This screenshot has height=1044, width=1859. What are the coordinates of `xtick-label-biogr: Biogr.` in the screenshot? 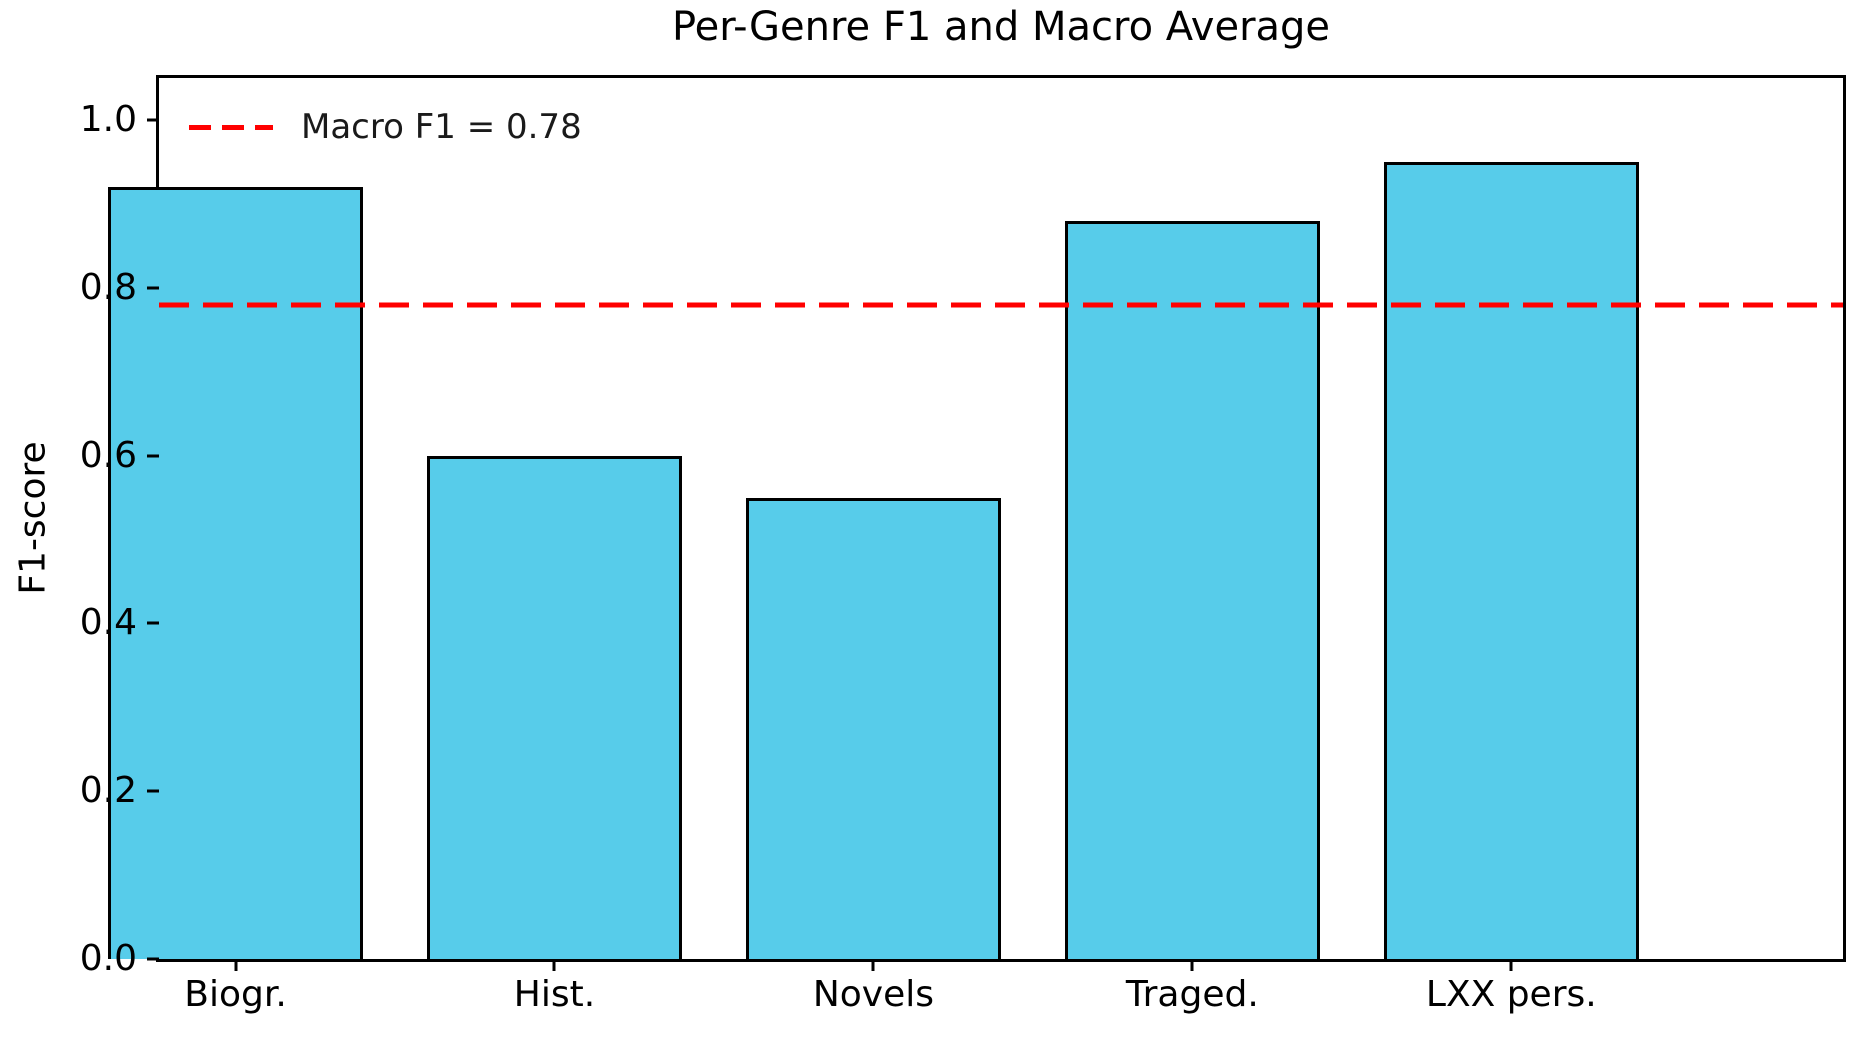 It's located at (235, 994).